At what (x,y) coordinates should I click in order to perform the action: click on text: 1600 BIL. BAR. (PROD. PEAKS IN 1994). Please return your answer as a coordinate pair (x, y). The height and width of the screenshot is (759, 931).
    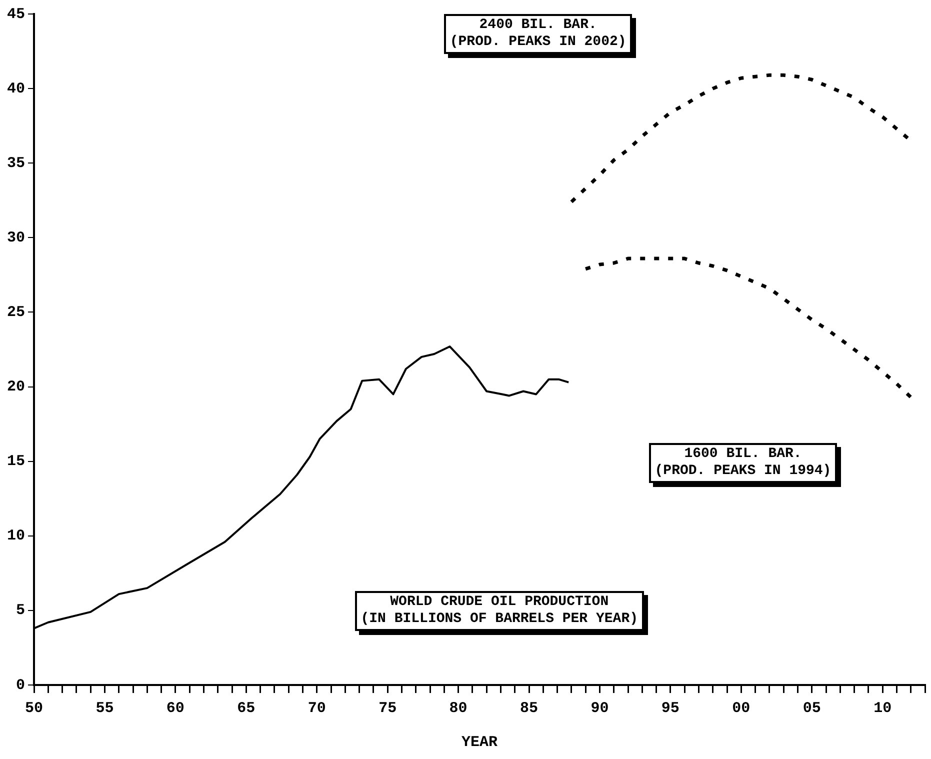
    Looking at the image, I should click on (743, 463).